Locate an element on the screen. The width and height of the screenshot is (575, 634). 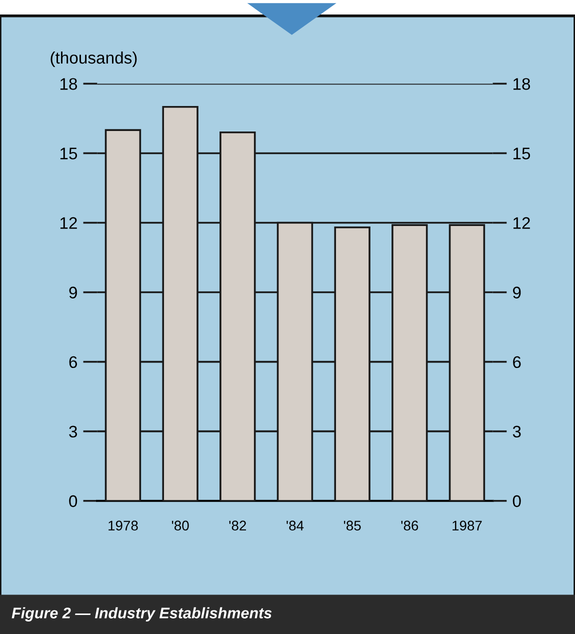
x-tick-label: '80 is located at coordinates (180, 525).